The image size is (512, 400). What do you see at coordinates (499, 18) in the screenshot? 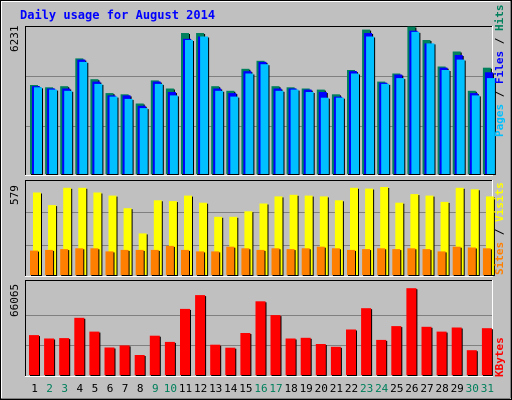
I see `legend-hits: Hits` at bounding box center [499, 18].